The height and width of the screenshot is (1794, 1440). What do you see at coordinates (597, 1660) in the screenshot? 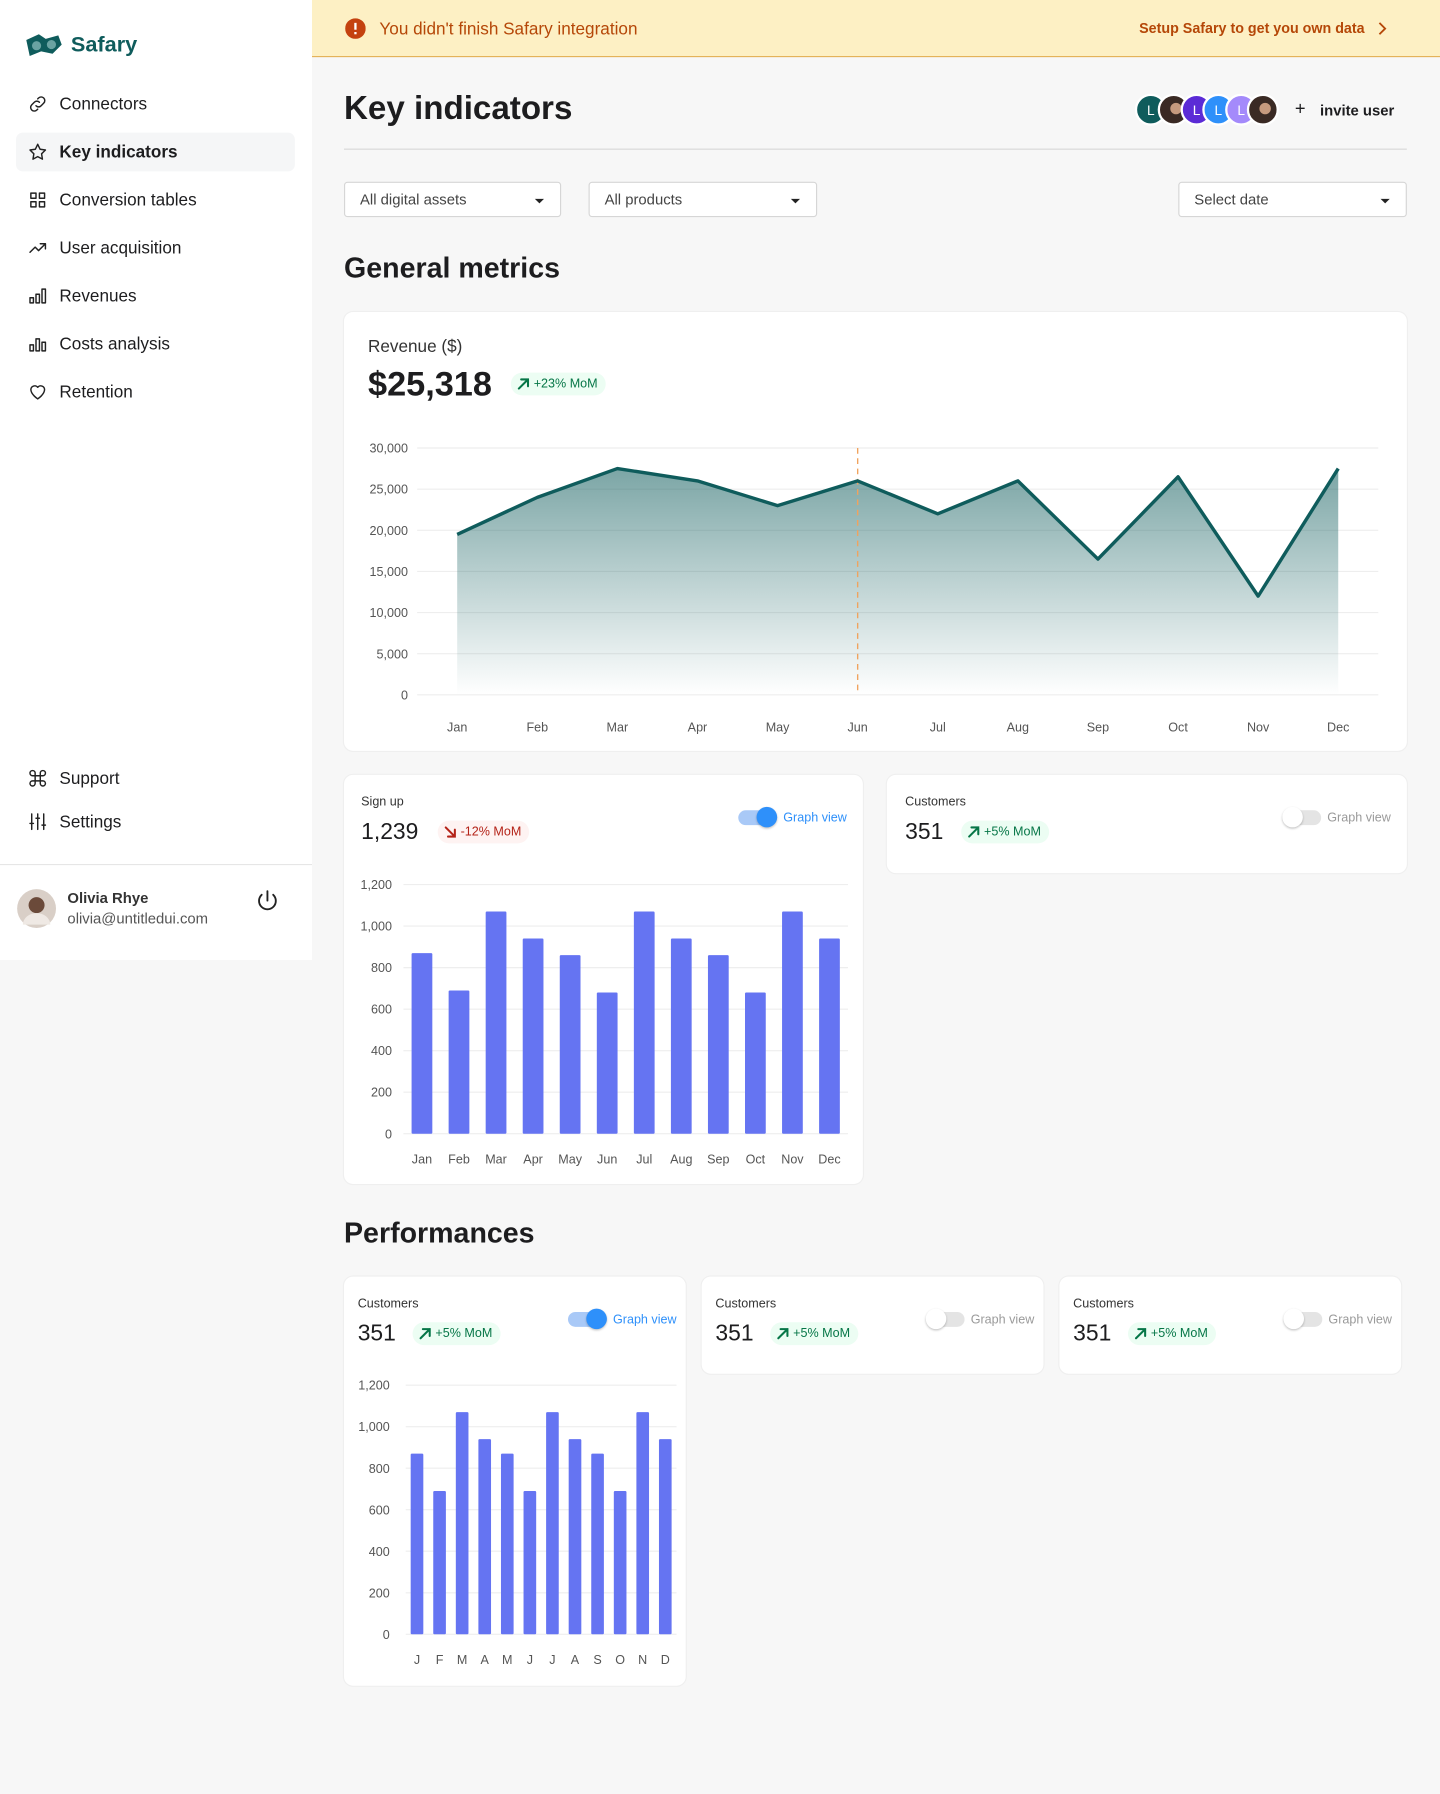
I see `x-tick-label: S` at bounding box center [597, 1660].